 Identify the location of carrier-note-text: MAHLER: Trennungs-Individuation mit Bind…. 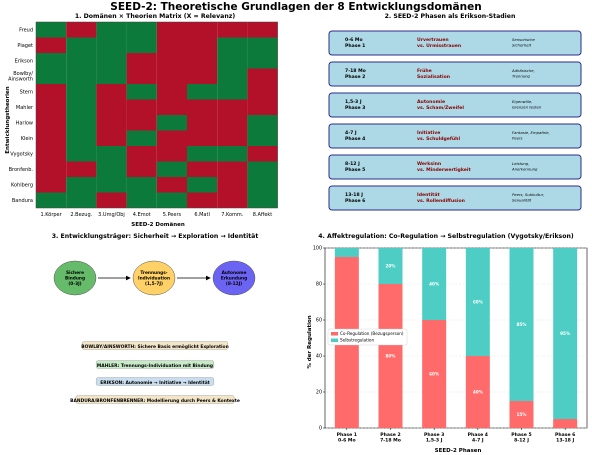
(155, 366).